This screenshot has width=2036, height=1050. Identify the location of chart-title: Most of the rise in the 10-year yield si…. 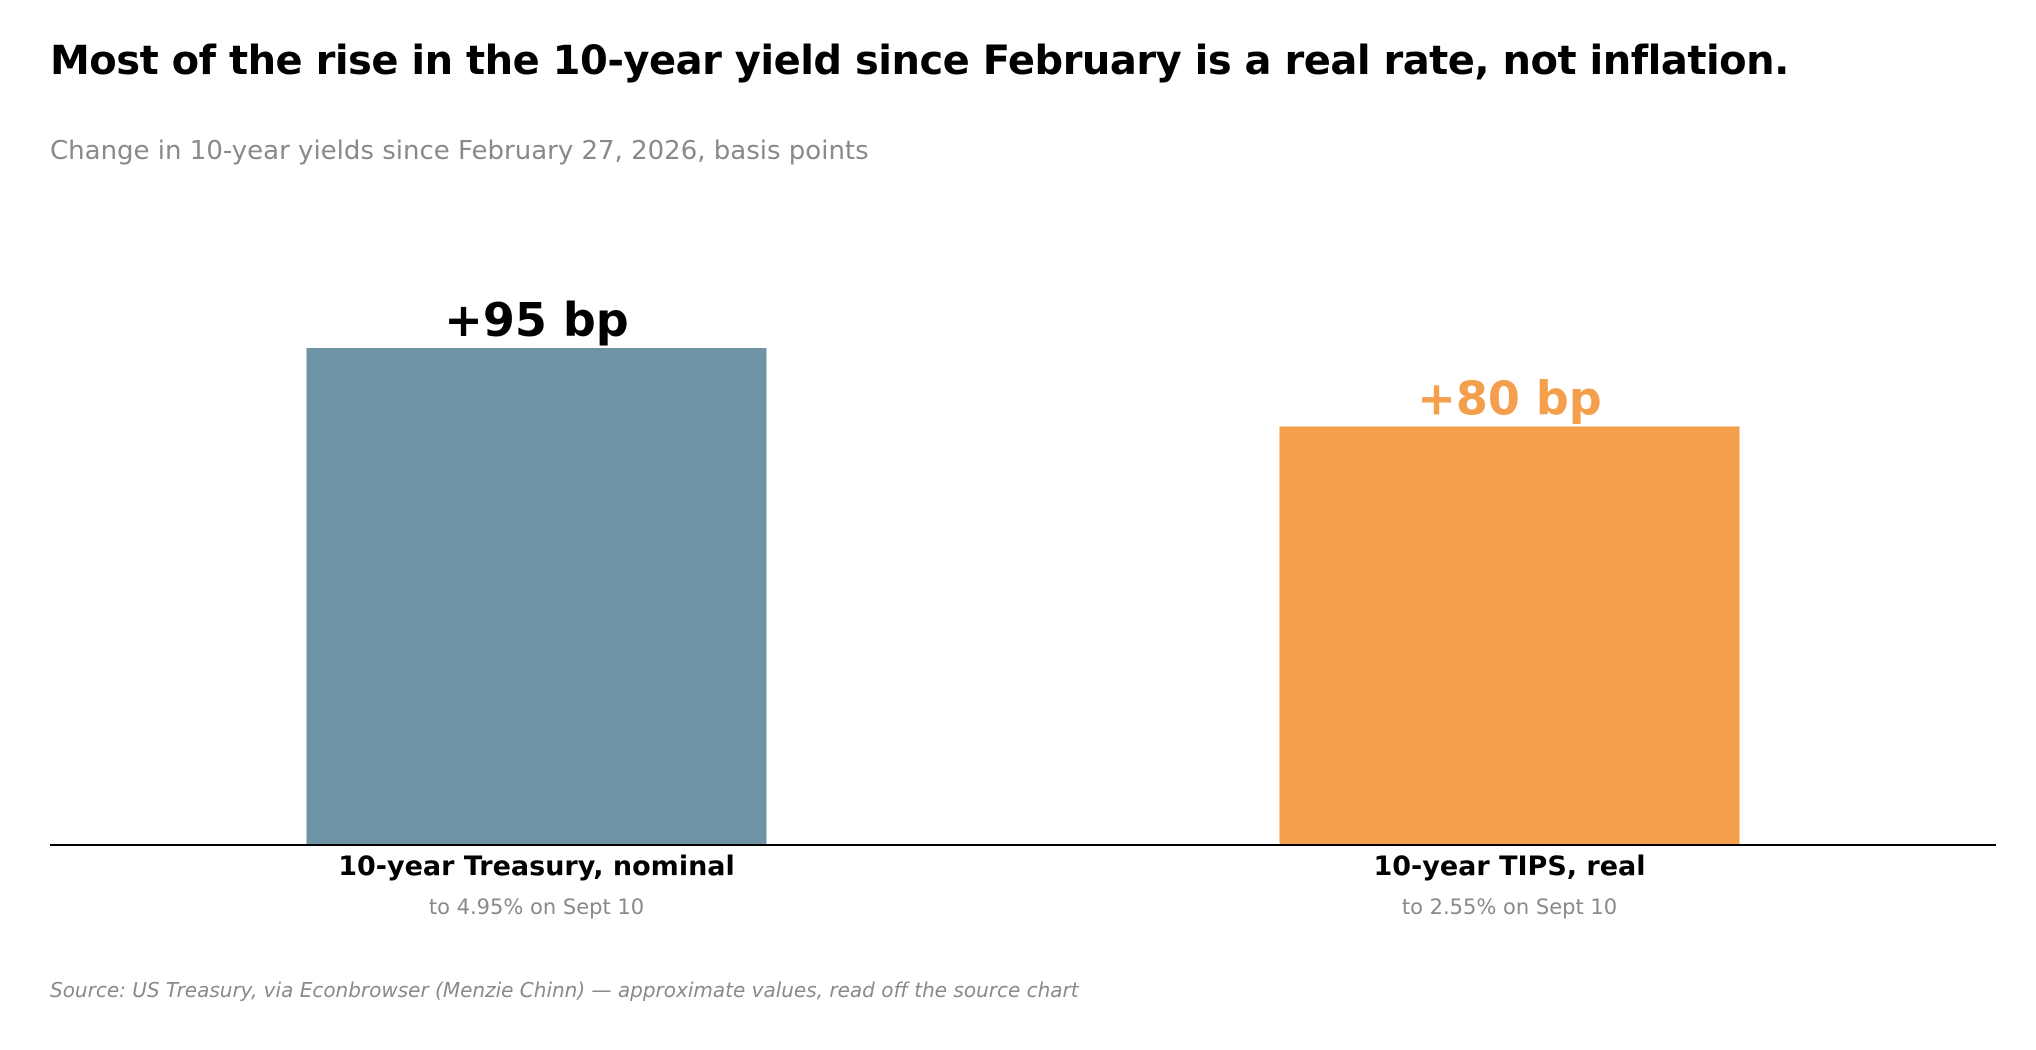
(919, 61).